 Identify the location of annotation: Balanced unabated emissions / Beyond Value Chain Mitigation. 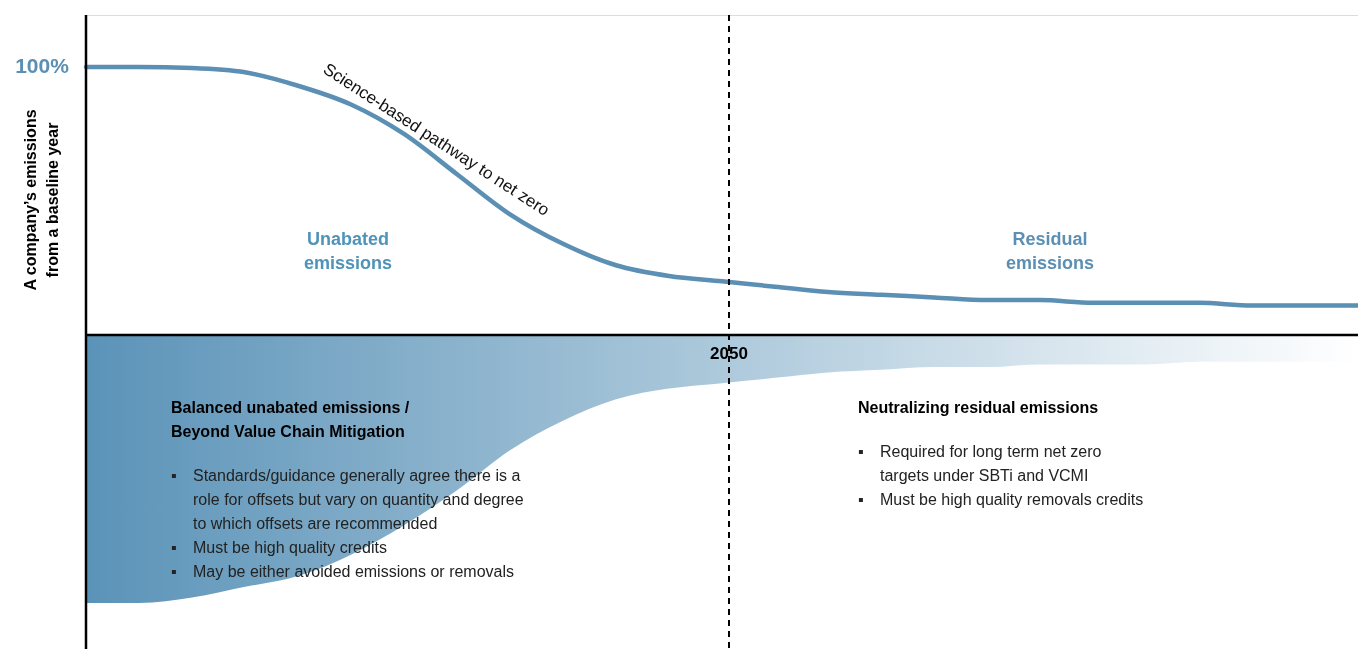
(290, 419).